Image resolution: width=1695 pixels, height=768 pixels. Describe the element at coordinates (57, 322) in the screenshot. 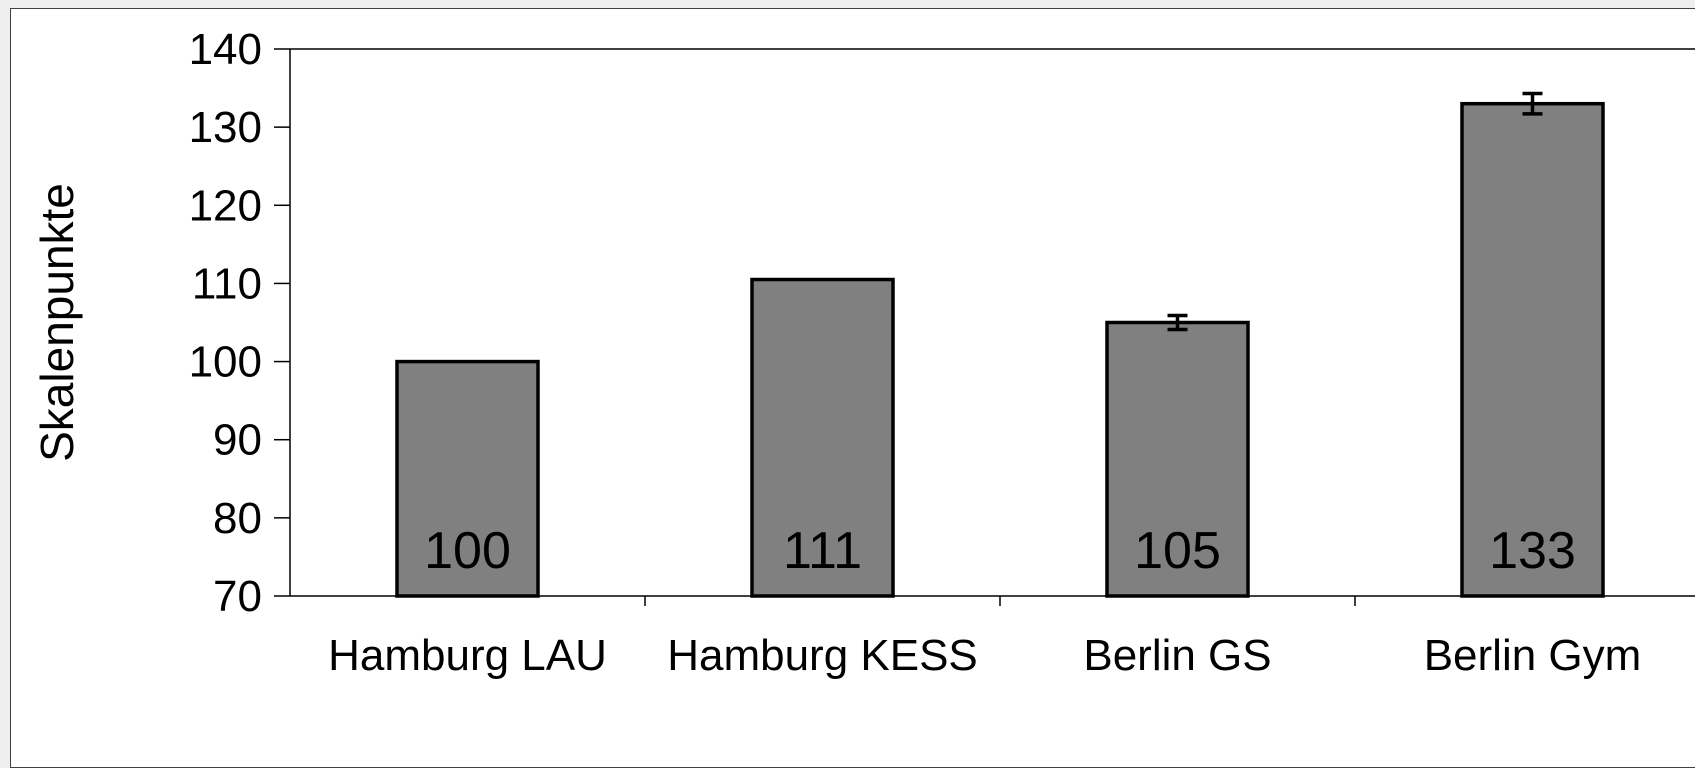

I see `y-axis-title: Skalenpunkte` at that location.